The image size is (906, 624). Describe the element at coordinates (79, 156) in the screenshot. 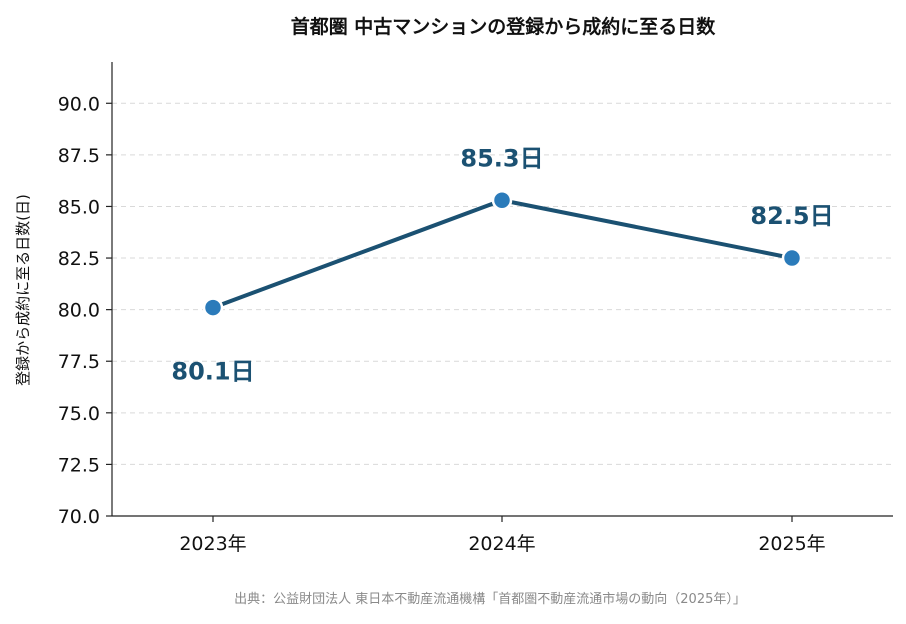

I see `y-tick-label: 87.5` at that location.